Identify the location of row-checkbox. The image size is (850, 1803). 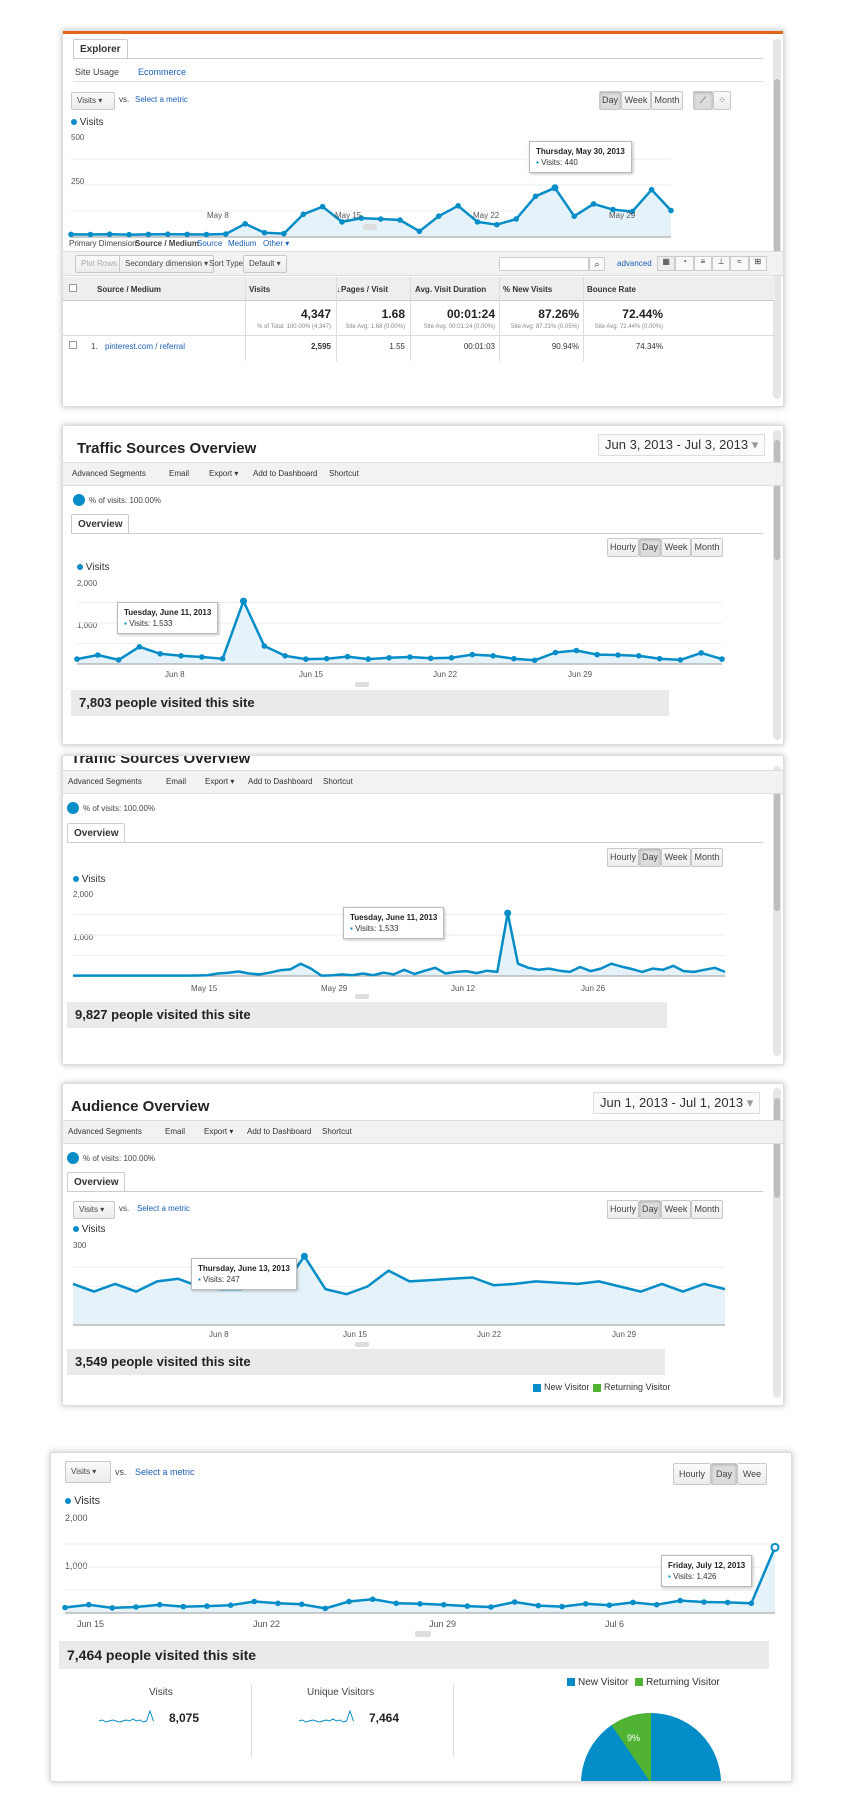
(73, 345).